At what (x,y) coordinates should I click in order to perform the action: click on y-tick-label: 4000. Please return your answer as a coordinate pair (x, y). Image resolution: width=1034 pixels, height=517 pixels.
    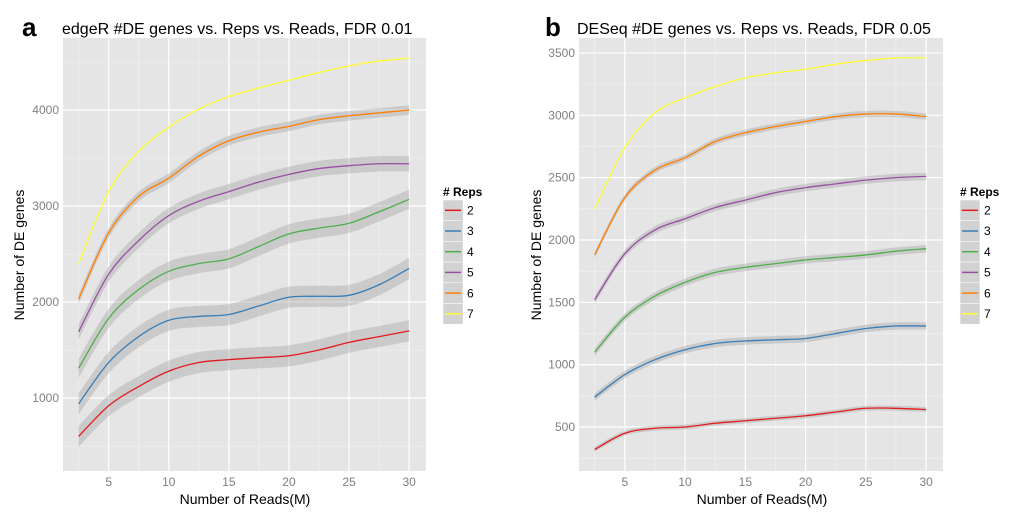
    Looking at the image, I should click on (45, 110).